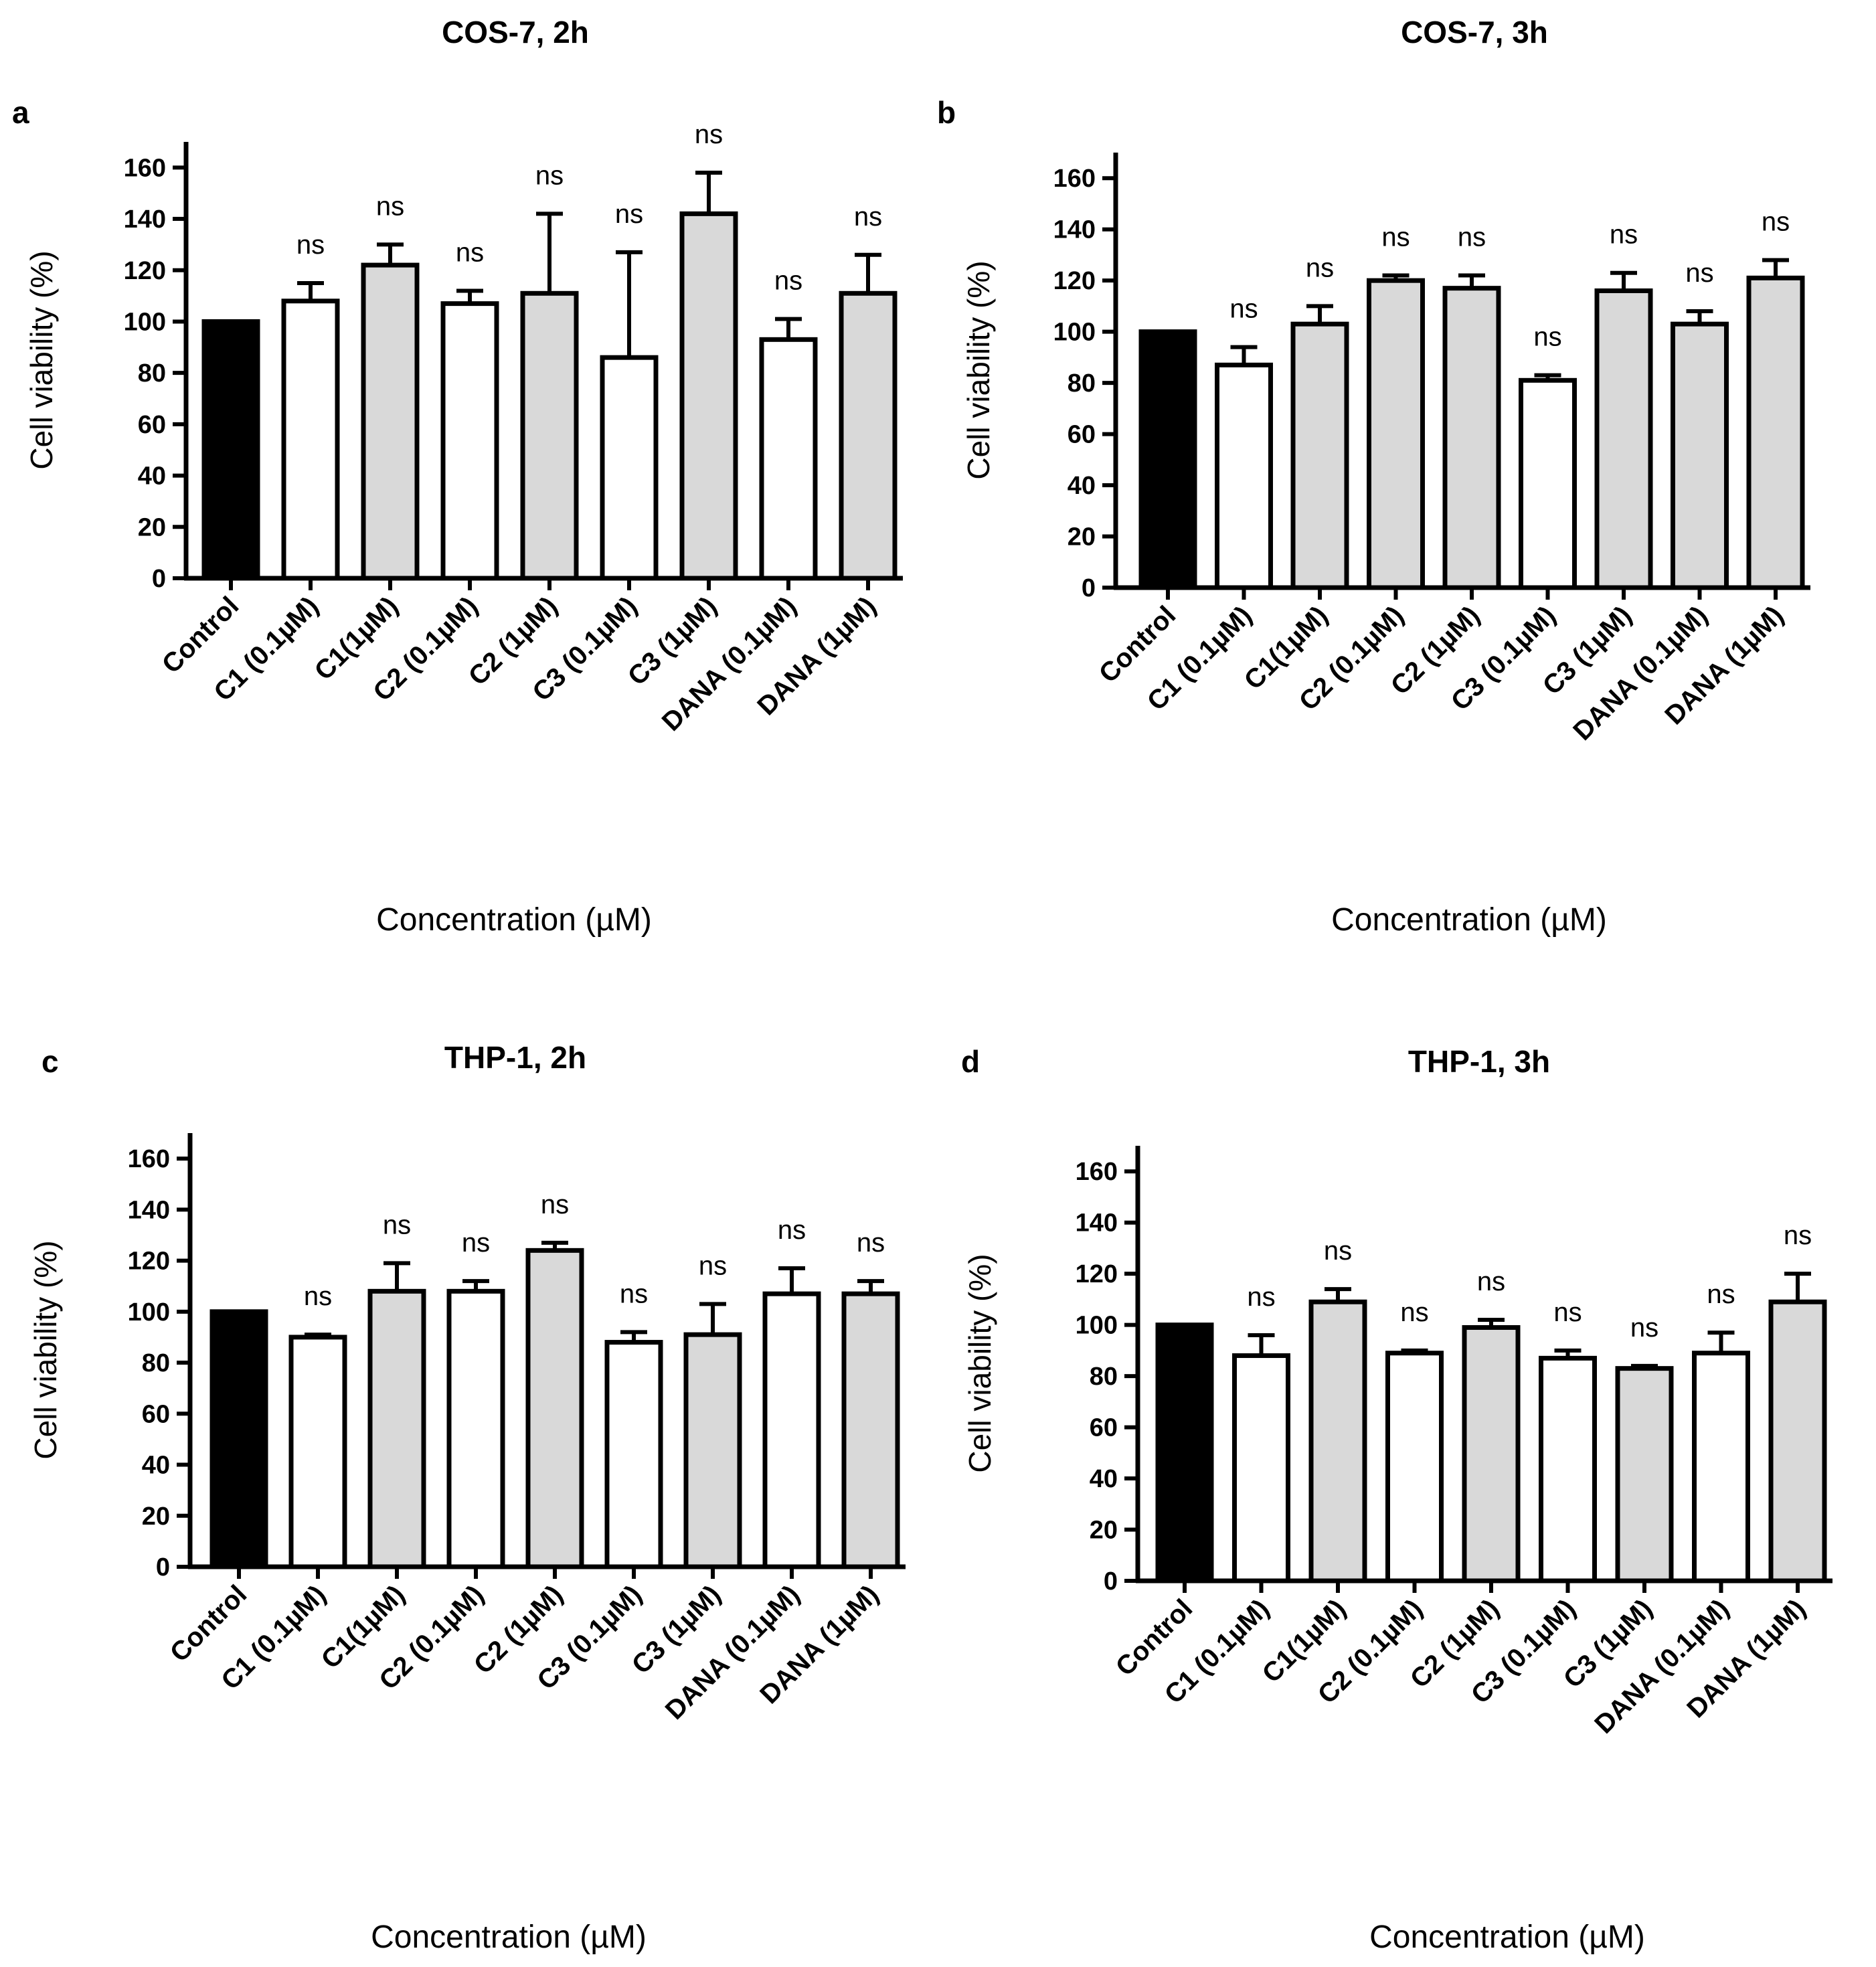  What do you see at coordinates (20, 112) in the screenshot?
I see `panel-letter: a` at bounding box center [20, 112].